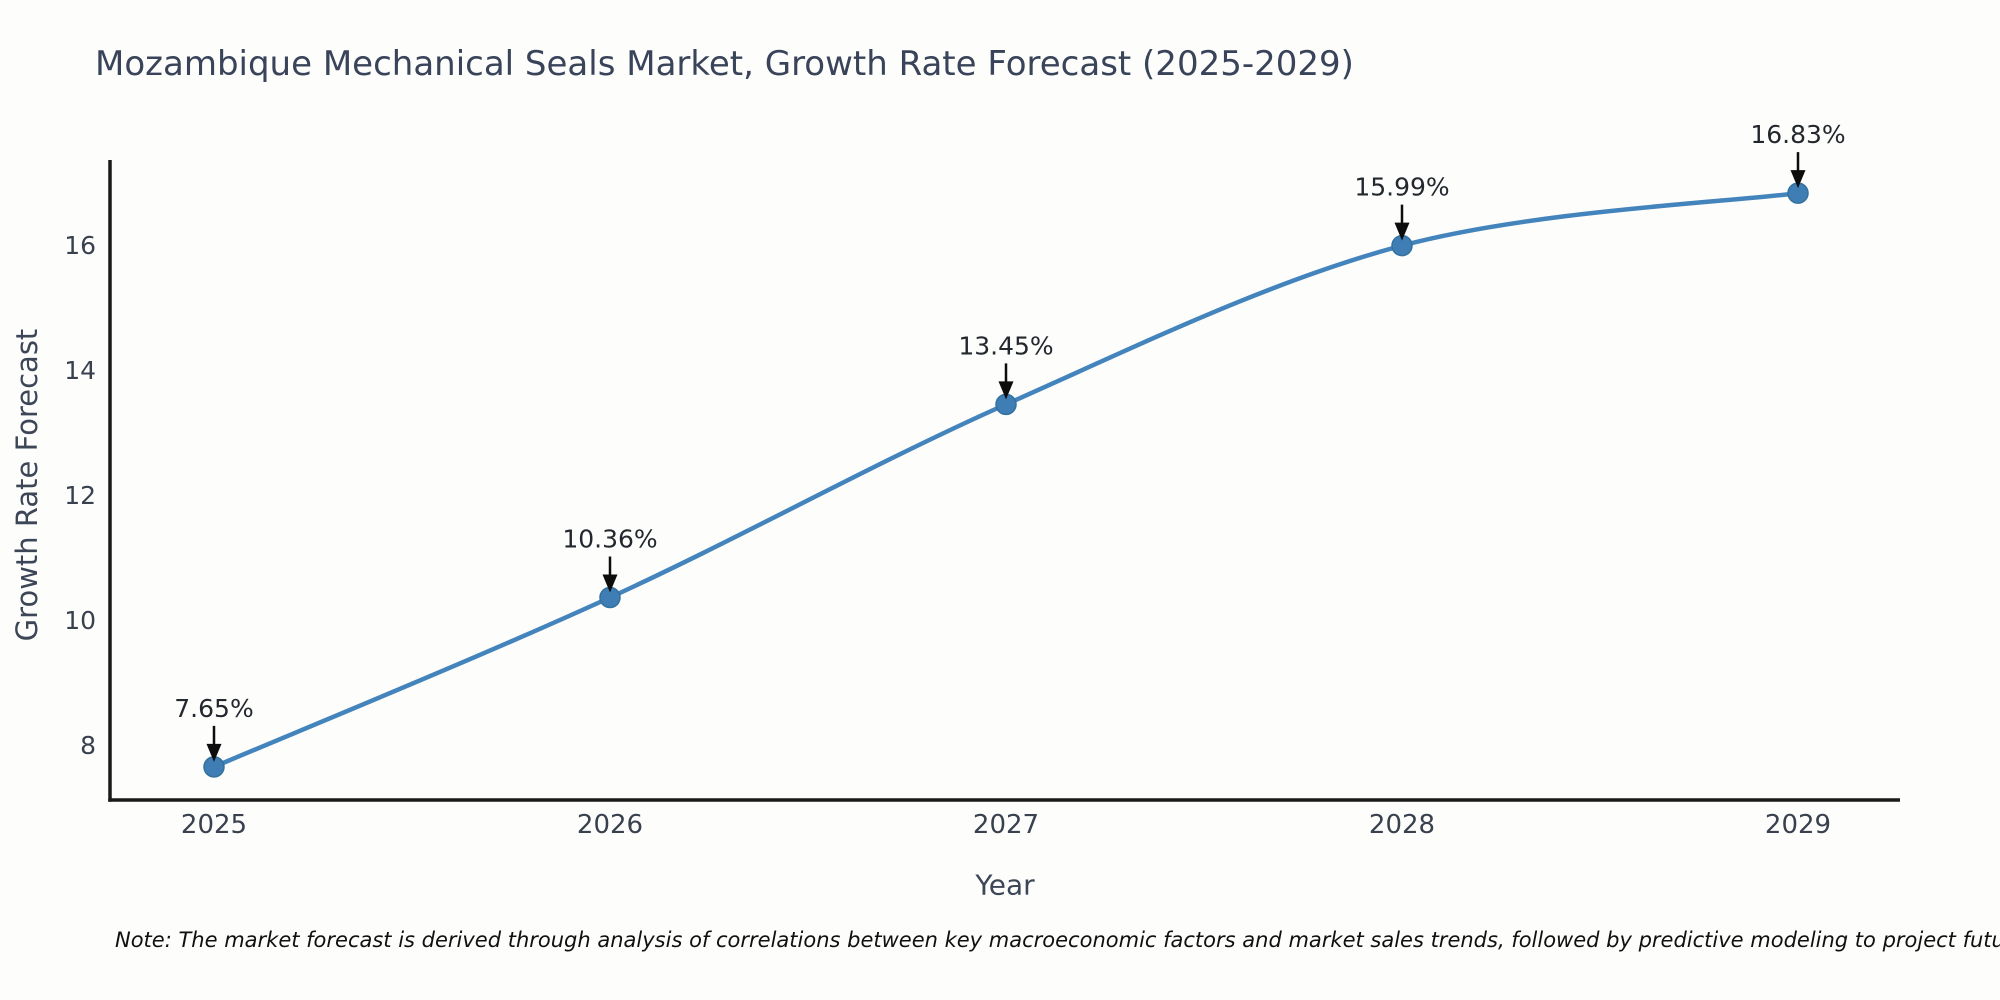 Image resolution: width=2000 pixels, height=1000 pixels. What do you see at coordinates (1005, 885) in the screenshot?
I see `x-axis-title: Year` at bounding box center [1005, 885].